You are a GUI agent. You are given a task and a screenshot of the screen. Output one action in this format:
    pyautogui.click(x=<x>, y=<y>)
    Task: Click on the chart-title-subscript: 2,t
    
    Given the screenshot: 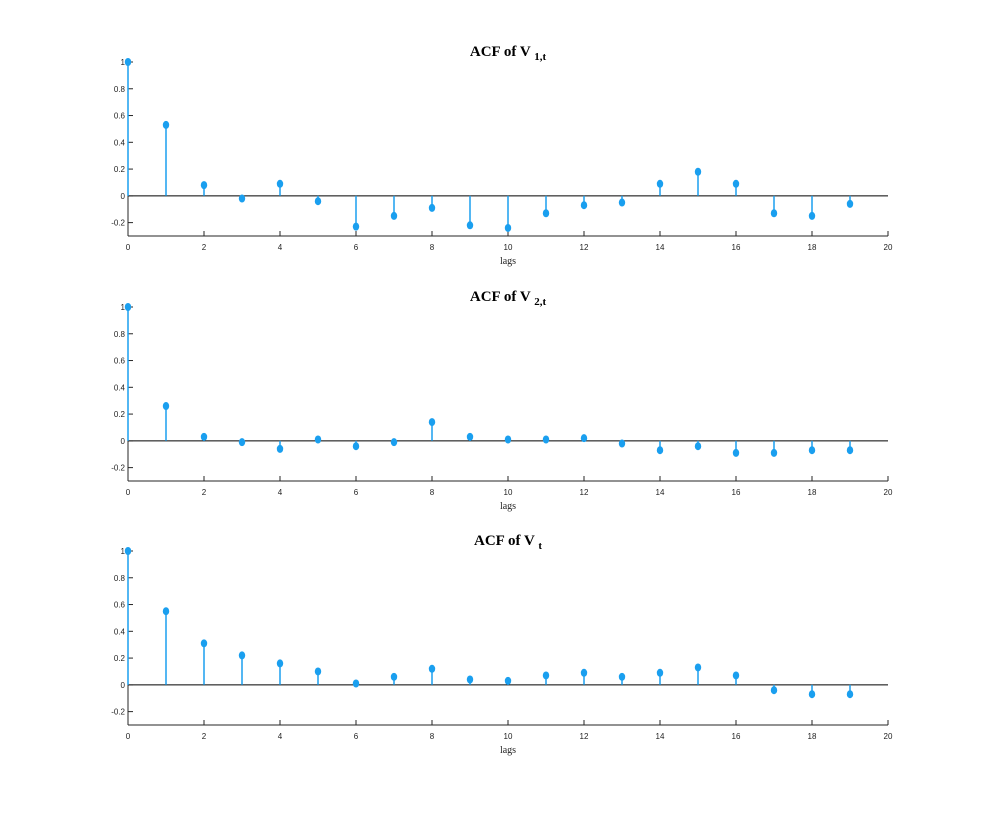 What is the action you would take?
    pyautogui.click(x=540, y=302)
    